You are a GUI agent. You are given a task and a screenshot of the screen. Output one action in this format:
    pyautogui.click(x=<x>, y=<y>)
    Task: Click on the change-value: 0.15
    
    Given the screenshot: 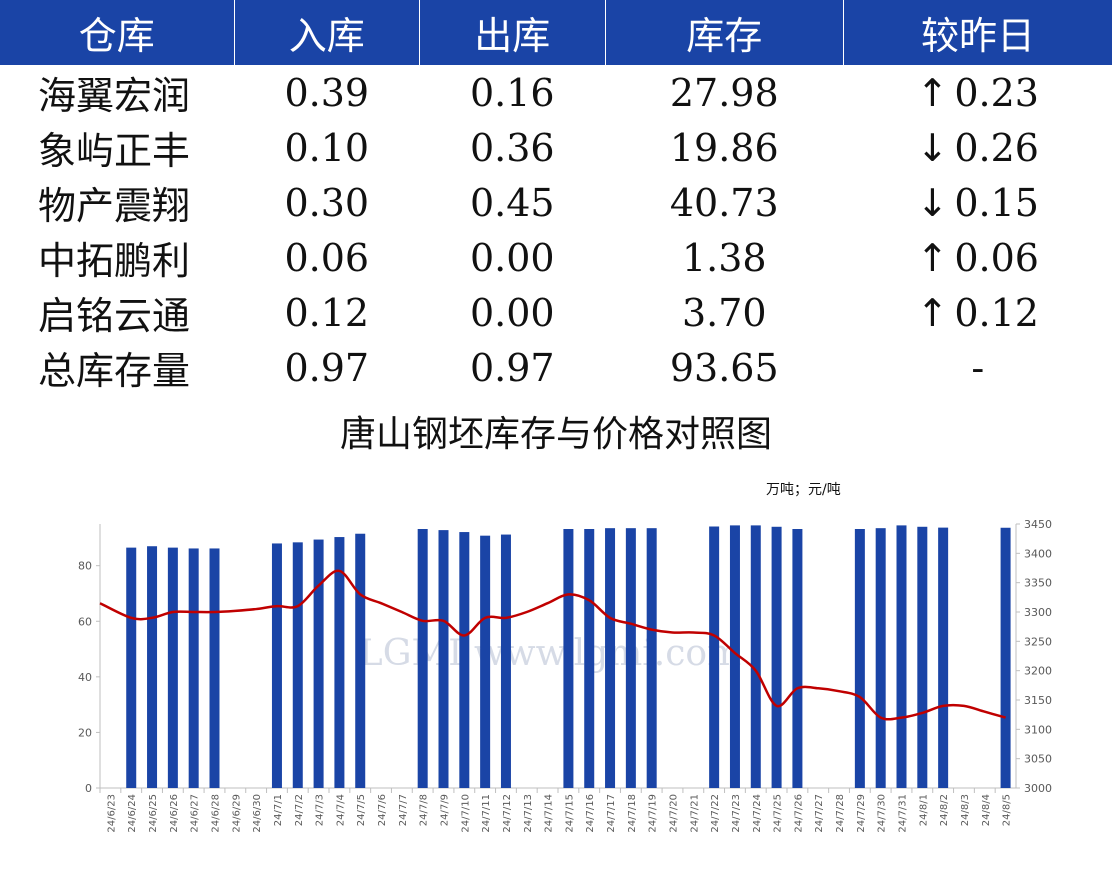 What is the action you would take?
    pyautogui.click(x=996, y=202)
    